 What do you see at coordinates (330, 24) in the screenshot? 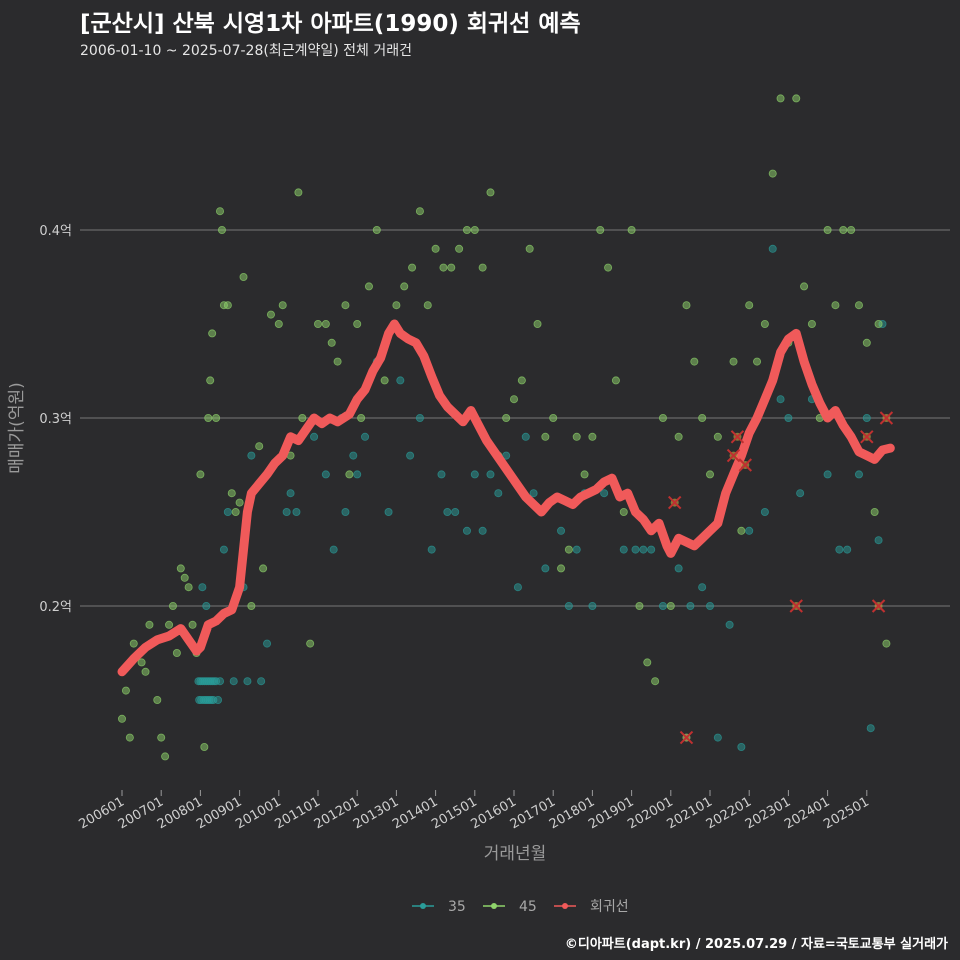
I see `chart-title: [군산시] 산북 시영1차 아파트(1990) 회귀선 예측` at bounding box center [330, 24].